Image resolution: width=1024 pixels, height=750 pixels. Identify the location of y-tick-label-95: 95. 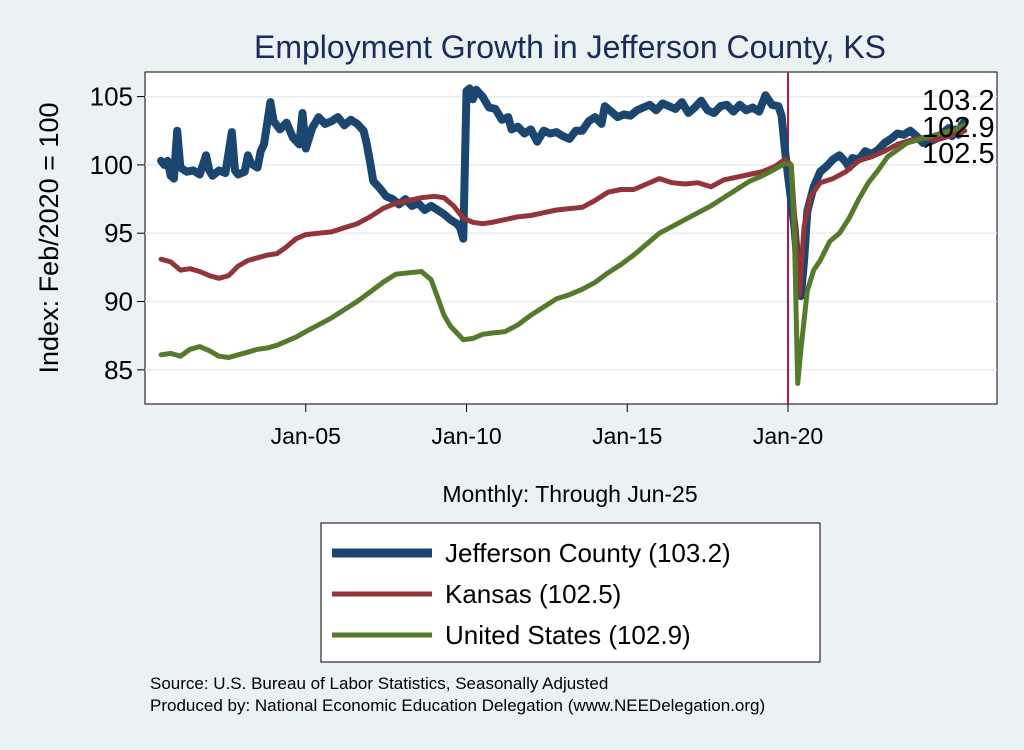
(118, 233).